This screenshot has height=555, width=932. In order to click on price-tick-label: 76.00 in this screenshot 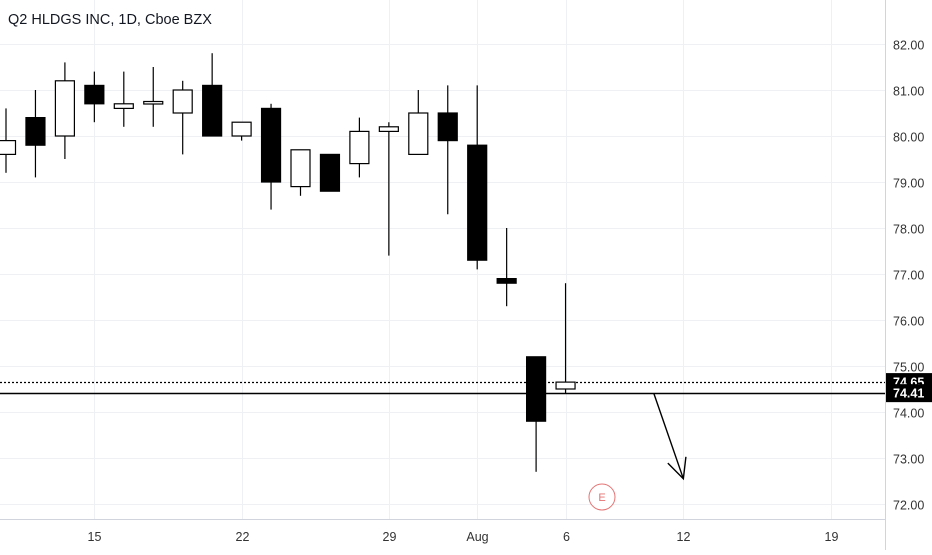, I will do `click(908, 322)`.